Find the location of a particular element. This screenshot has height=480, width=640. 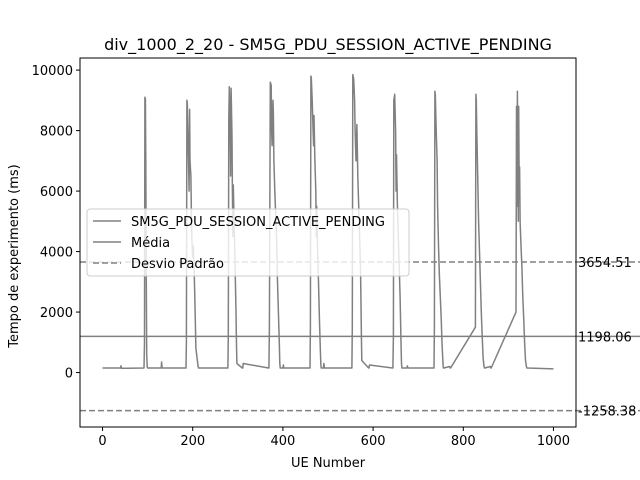

y-tick-label: 4000 is located at coordinates (56, 253).